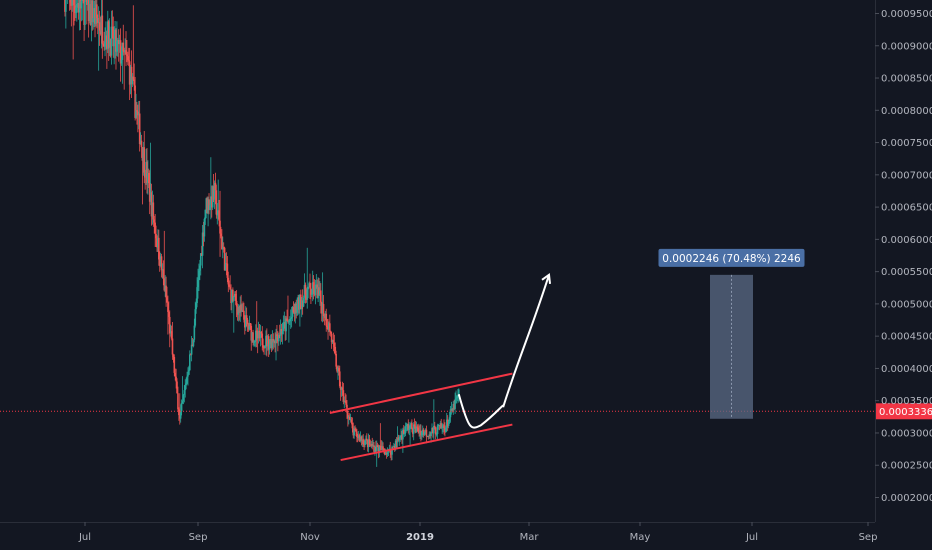 The height and width of the screenshot is (550, 932). I want to click on measure-range-box, so click(731, 346).